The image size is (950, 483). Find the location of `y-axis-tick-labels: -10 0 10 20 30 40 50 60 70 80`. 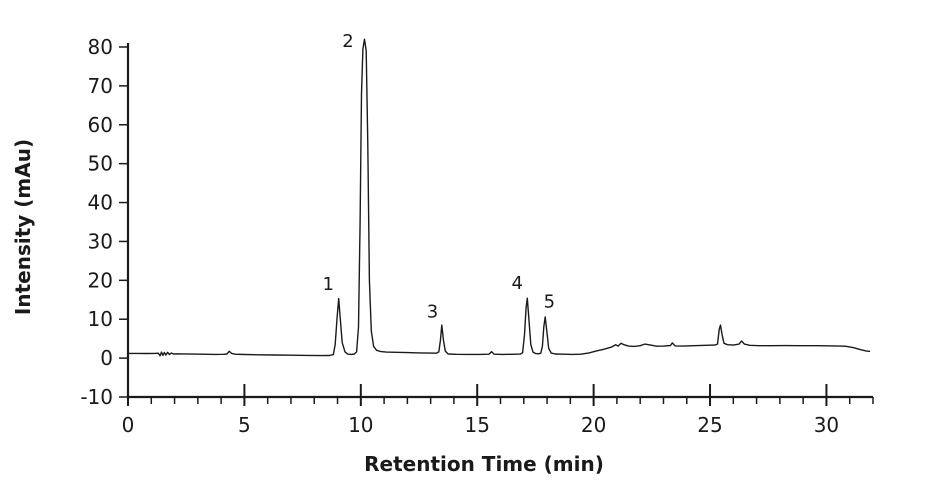

y-axis-tick-labels: -10 0 10 20 30 40 50 60 70 80 is located at coordinates (96, 222).